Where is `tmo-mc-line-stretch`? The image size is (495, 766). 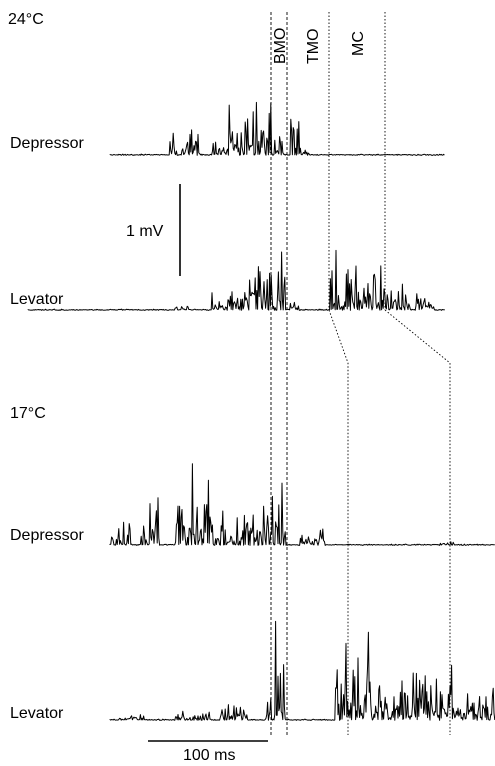 tmo-mc-line-stretch is located at coordinates (338, 522).